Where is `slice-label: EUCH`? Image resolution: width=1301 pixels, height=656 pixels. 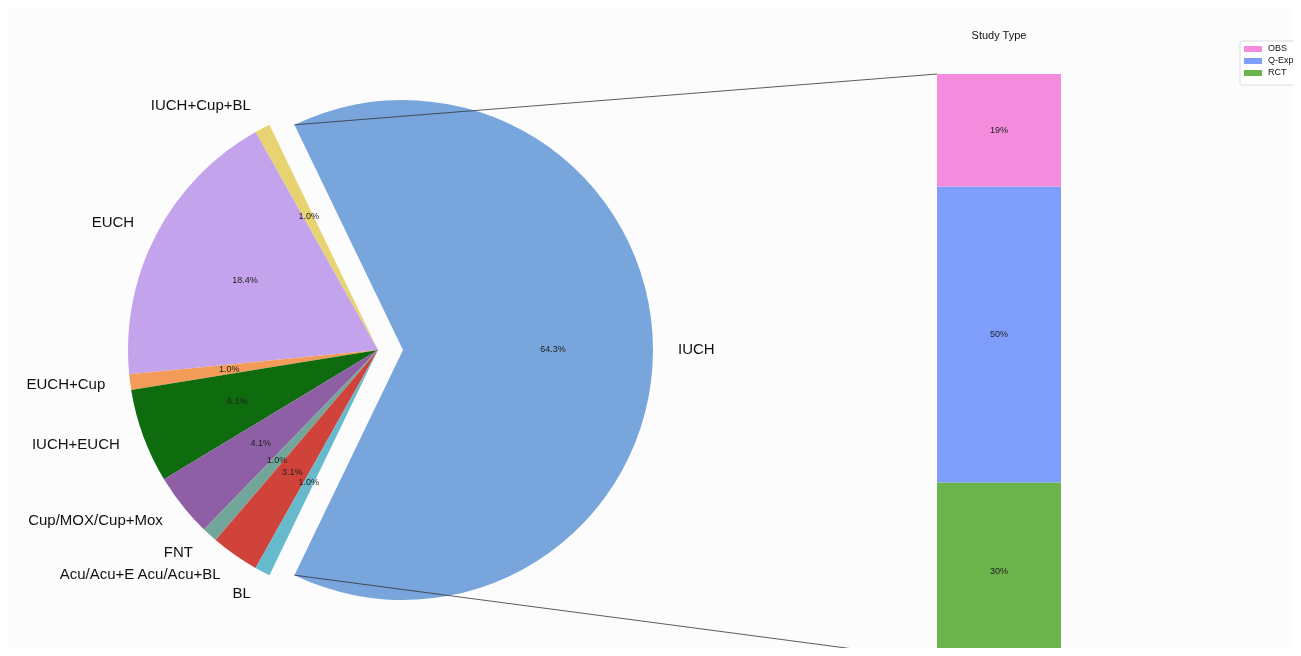 slice-label: EUCH is located at coordinates (113, 221).